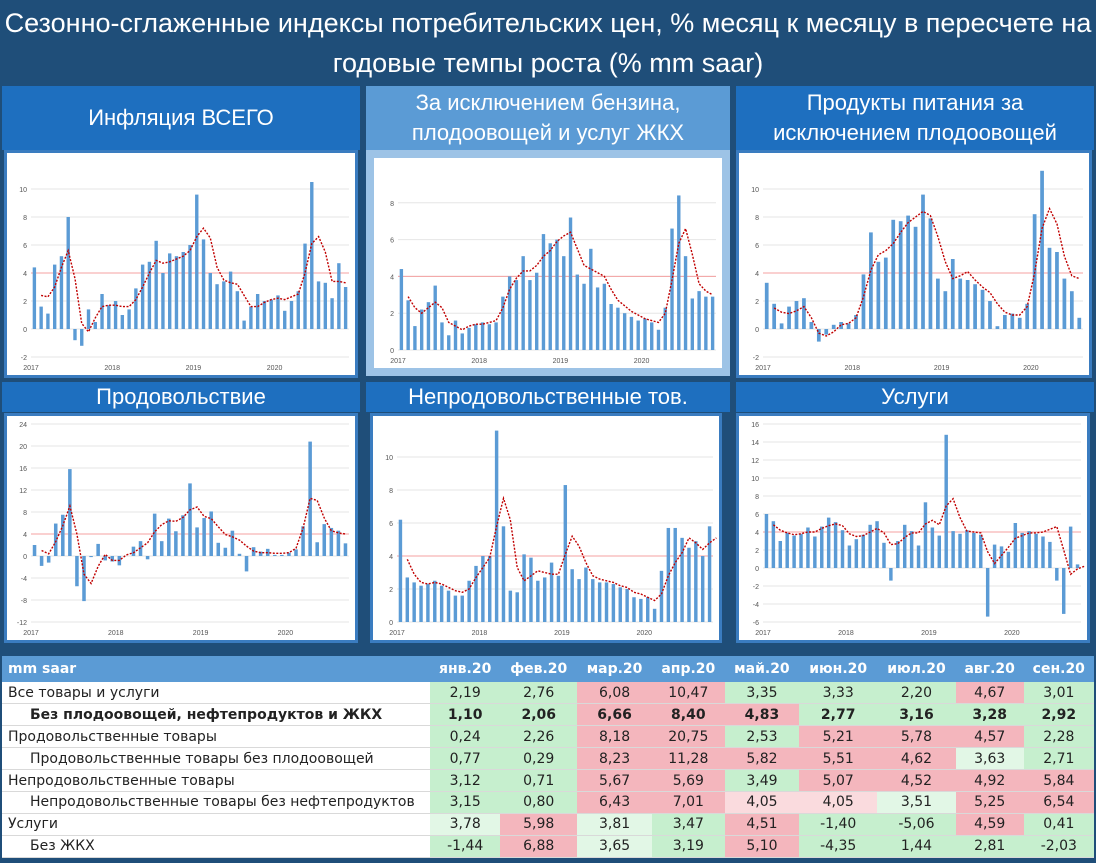  Describe the element at coordinates (989, 802) in the screenshot. I see `table-cell: 5,25` at that location.